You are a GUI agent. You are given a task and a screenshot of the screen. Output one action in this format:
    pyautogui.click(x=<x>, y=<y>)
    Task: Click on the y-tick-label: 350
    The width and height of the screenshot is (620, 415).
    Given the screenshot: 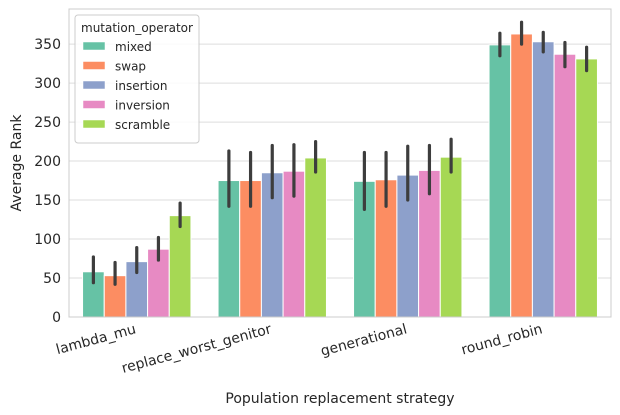 What is the action you would take?
    pyautogui.click(x=47, y=45)
    